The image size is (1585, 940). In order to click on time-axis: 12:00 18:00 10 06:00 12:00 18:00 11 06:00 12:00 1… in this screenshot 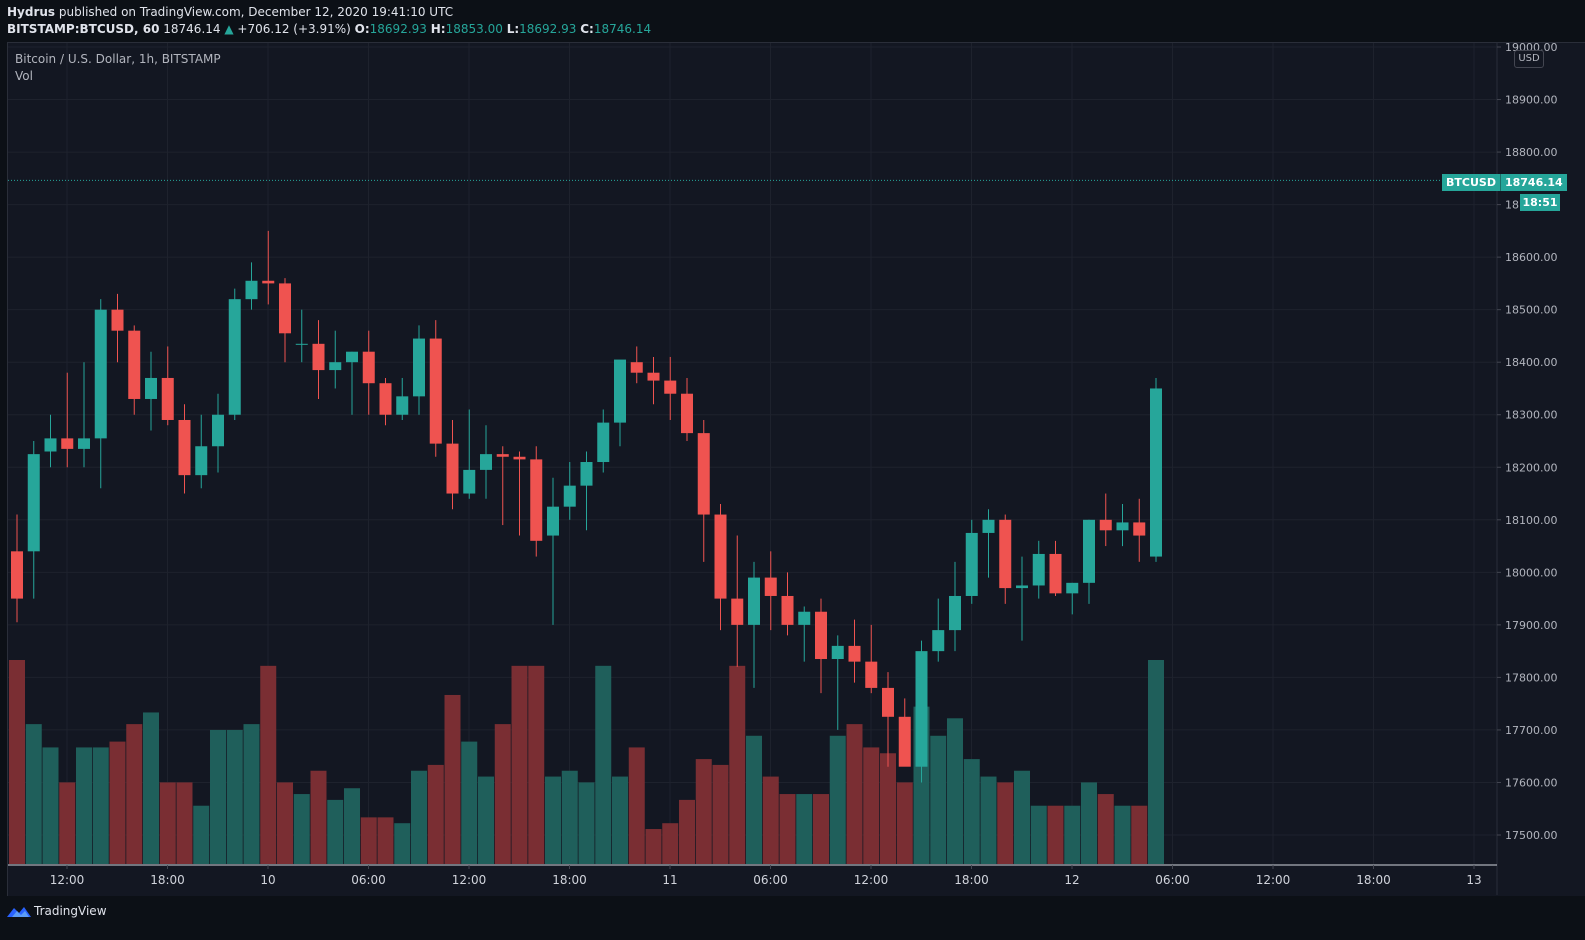, I will do `click(766, 876)`.